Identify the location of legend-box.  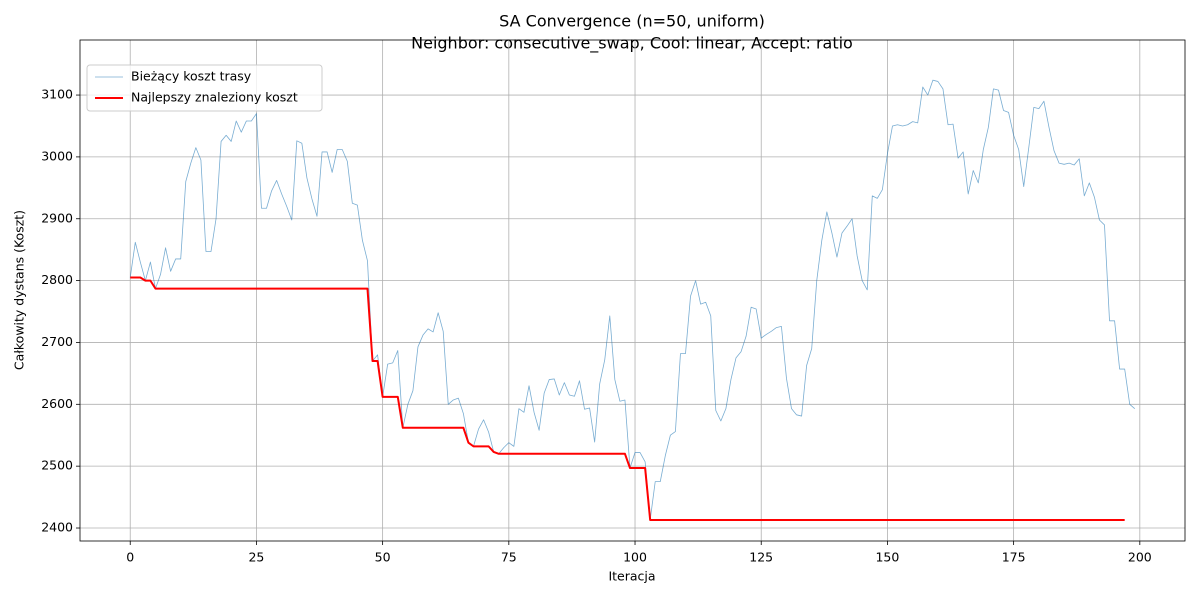
(204, 88).